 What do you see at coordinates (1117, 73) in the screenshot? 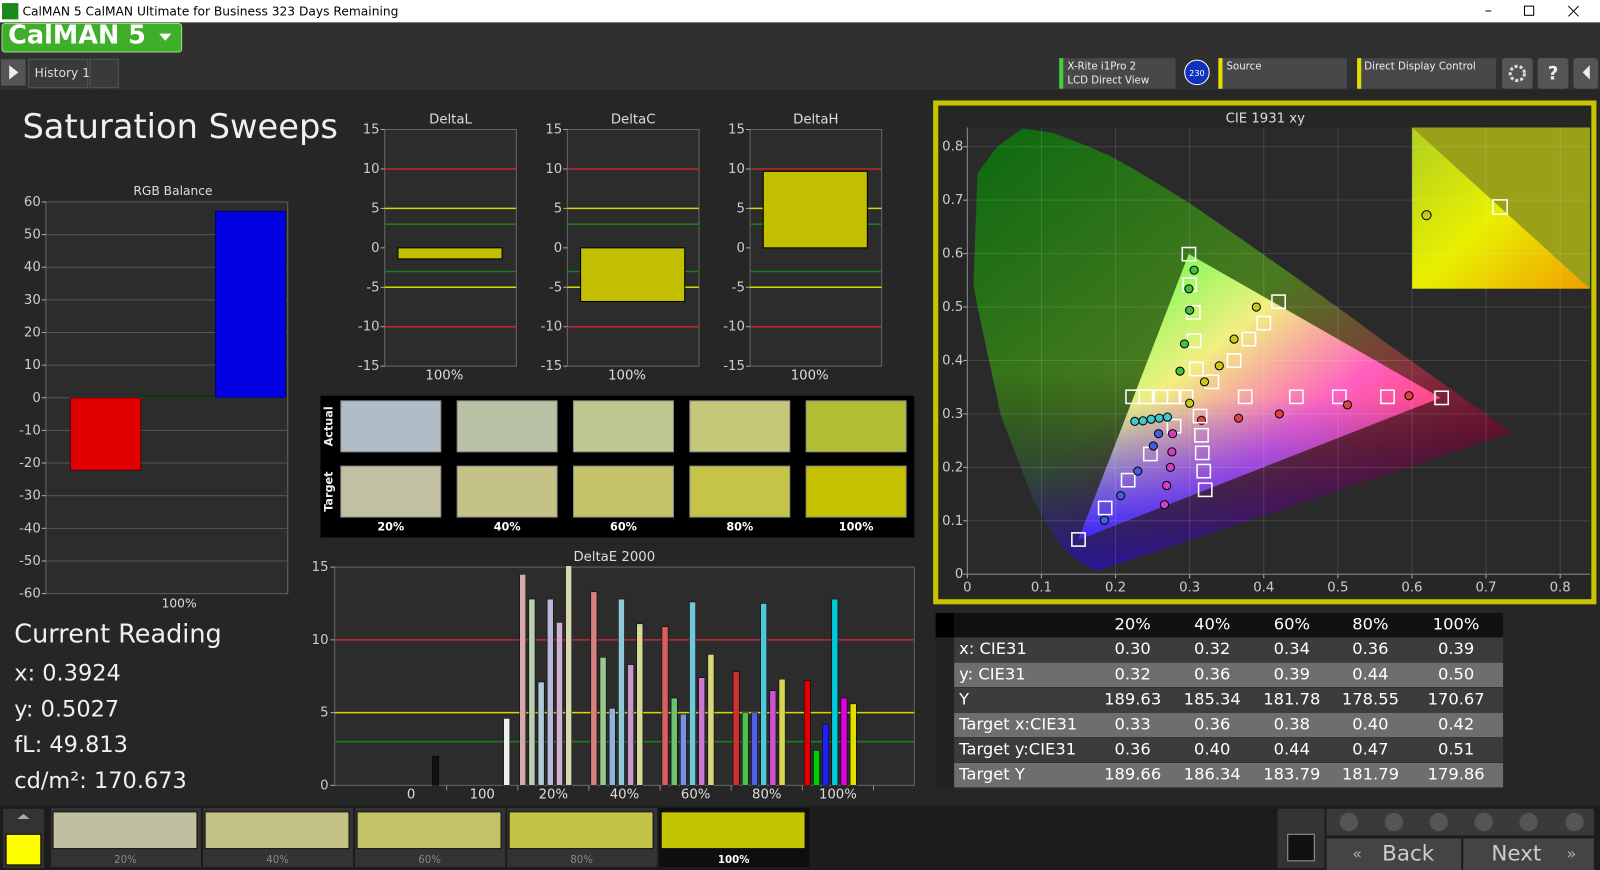
I see `meter-select` at bounding box center [1117, 73].